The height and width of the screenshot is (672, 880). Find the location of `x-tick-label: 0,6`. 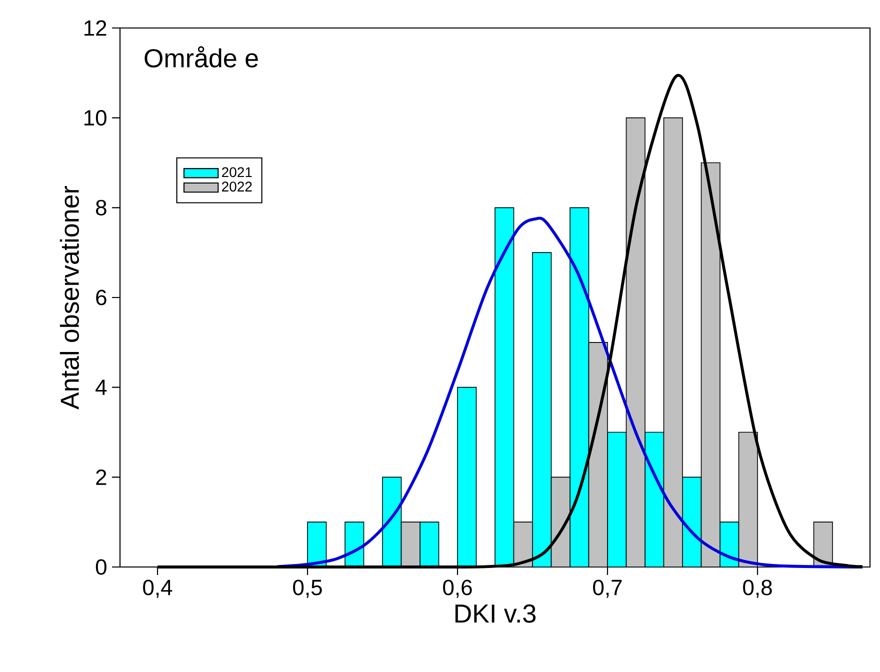

x-tick-label: 0,6 is located at coordinates (457, 589).